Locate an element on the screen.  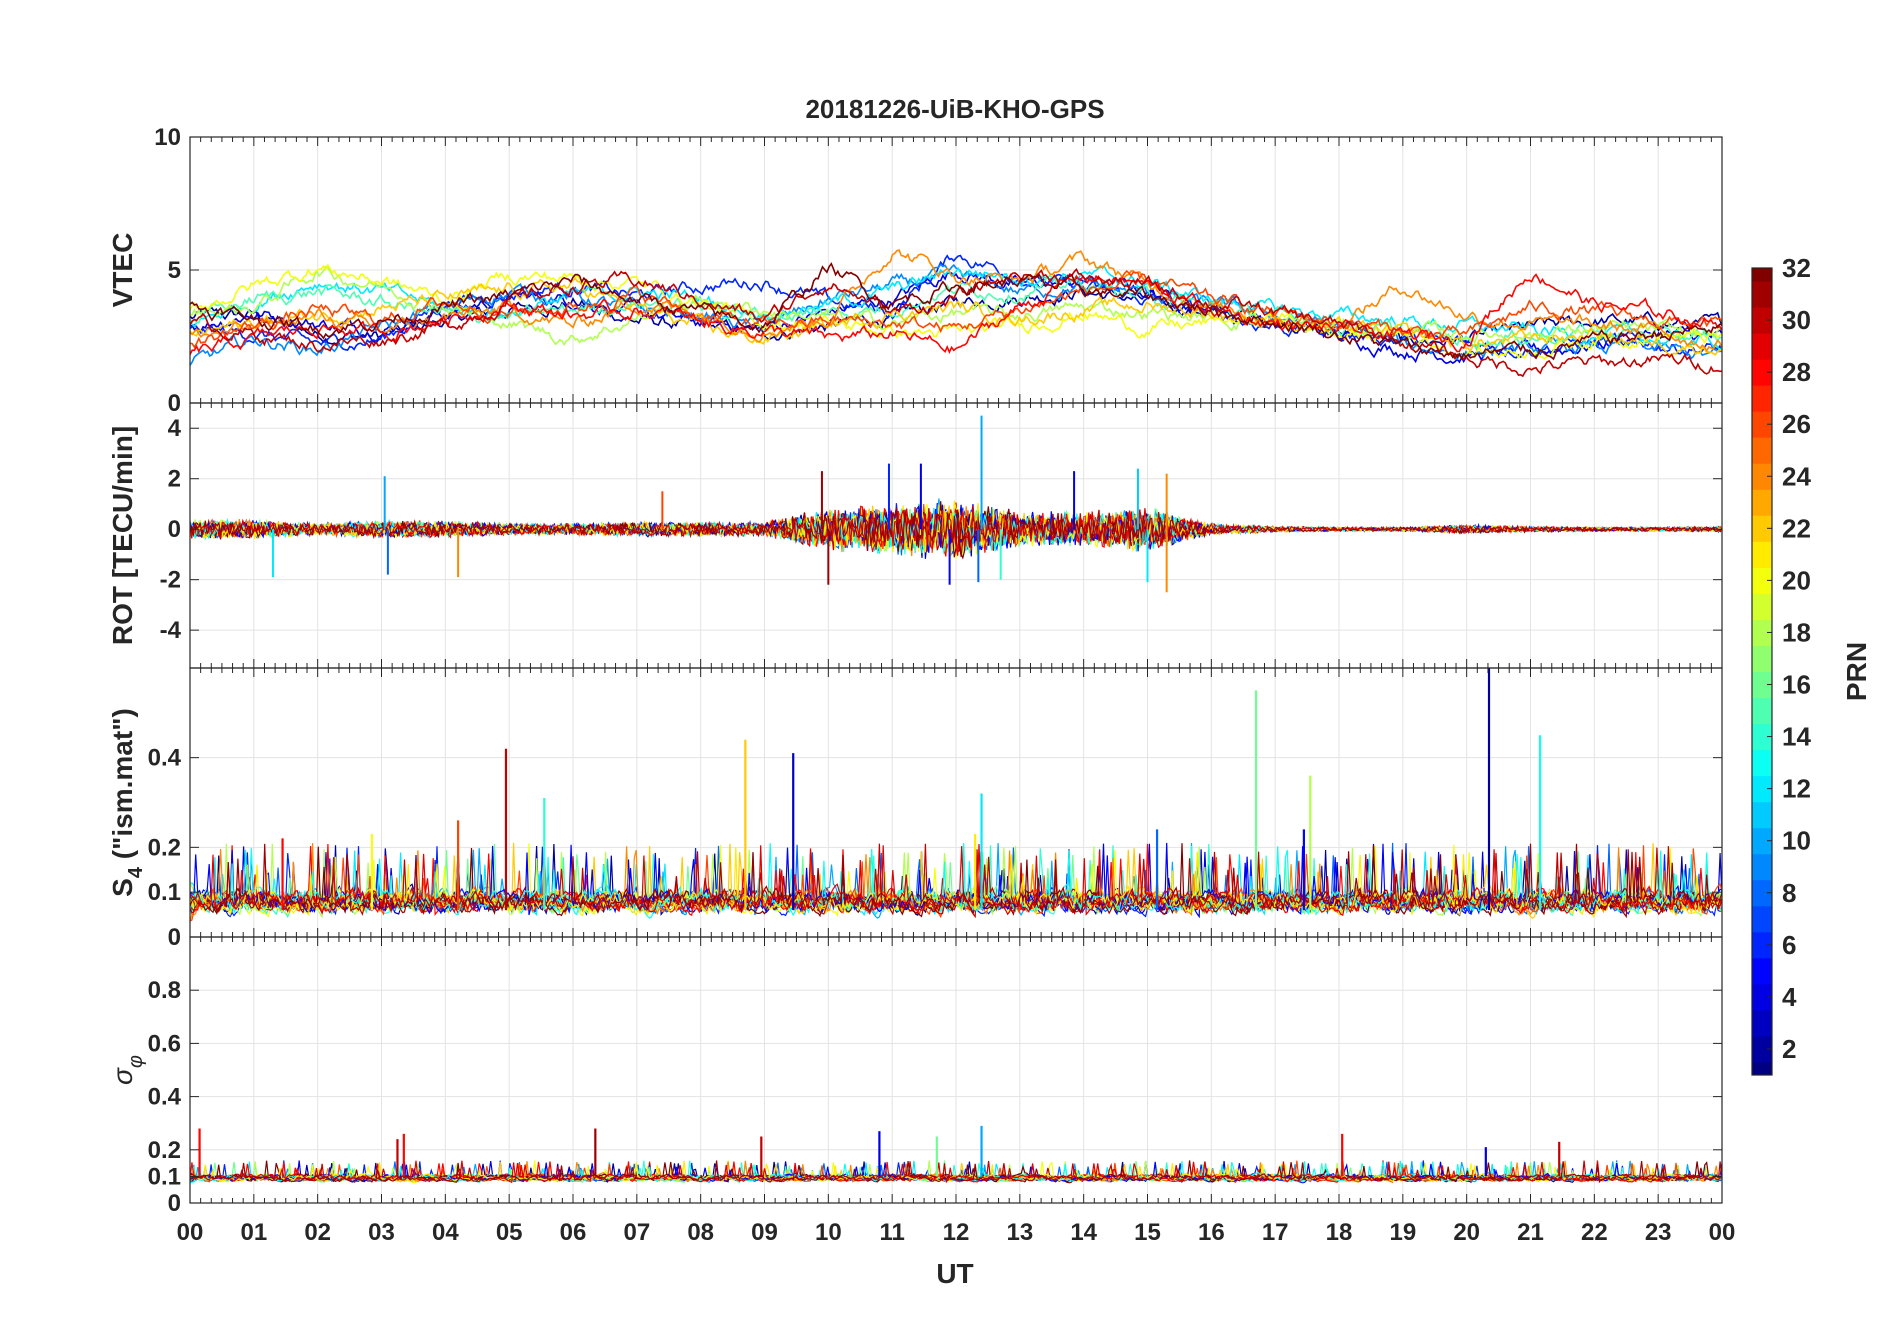
xtick-label-12: 12 is located at coordinates (956, 1232).